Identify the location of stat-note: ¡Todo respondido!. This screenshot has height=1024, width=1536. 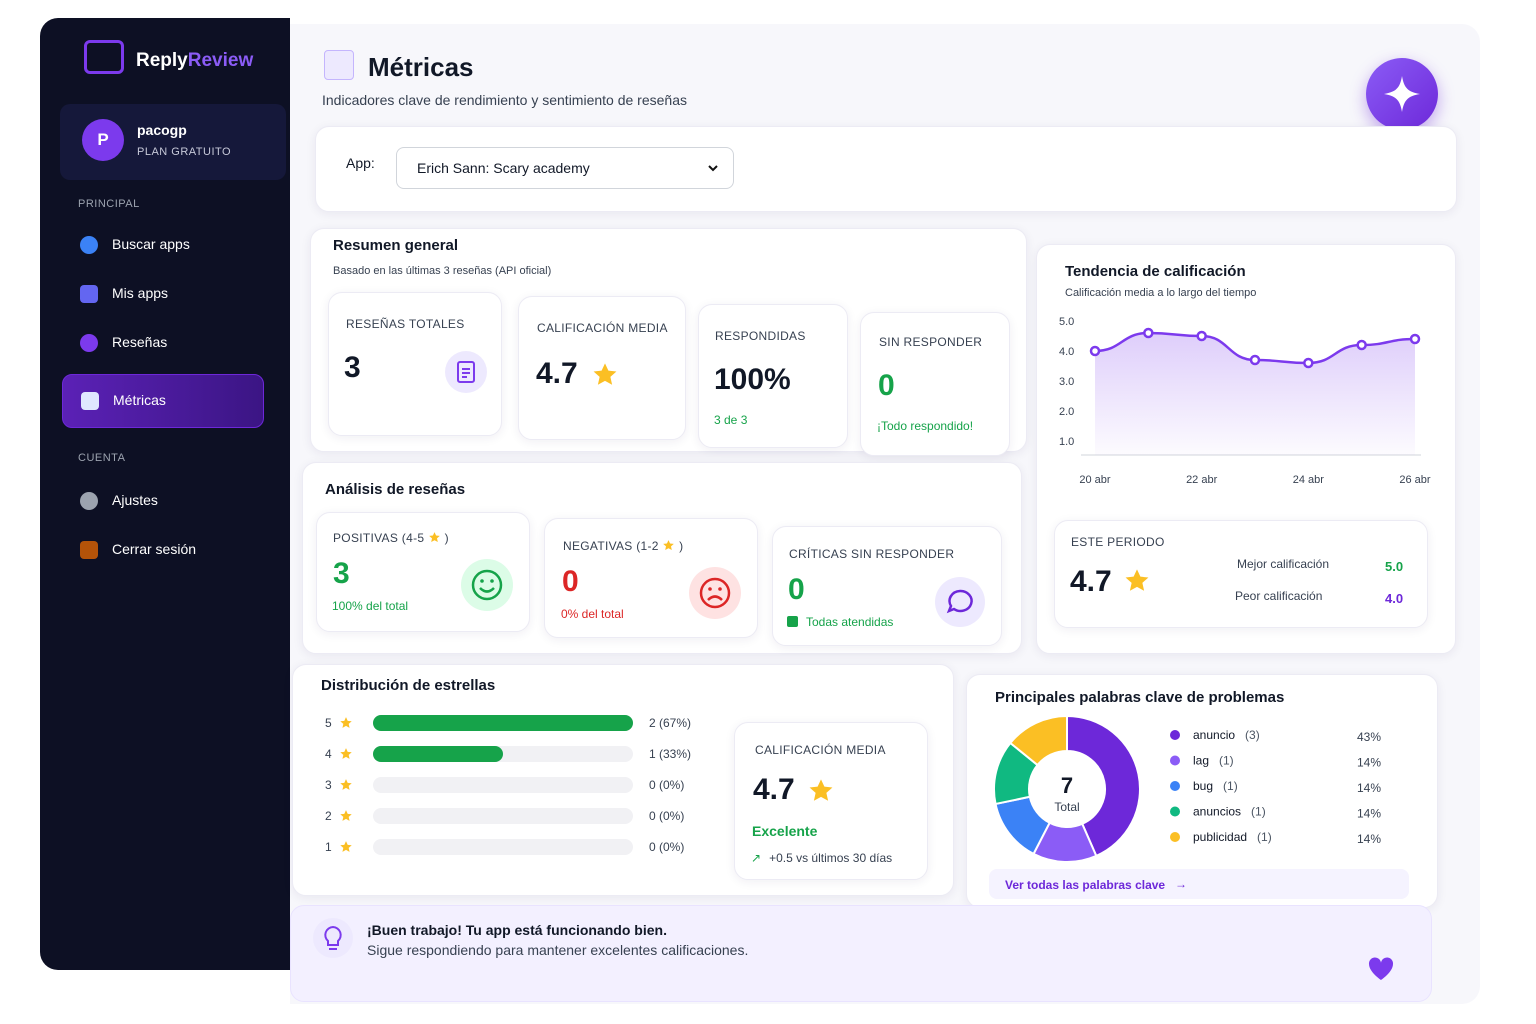
(925, 426).